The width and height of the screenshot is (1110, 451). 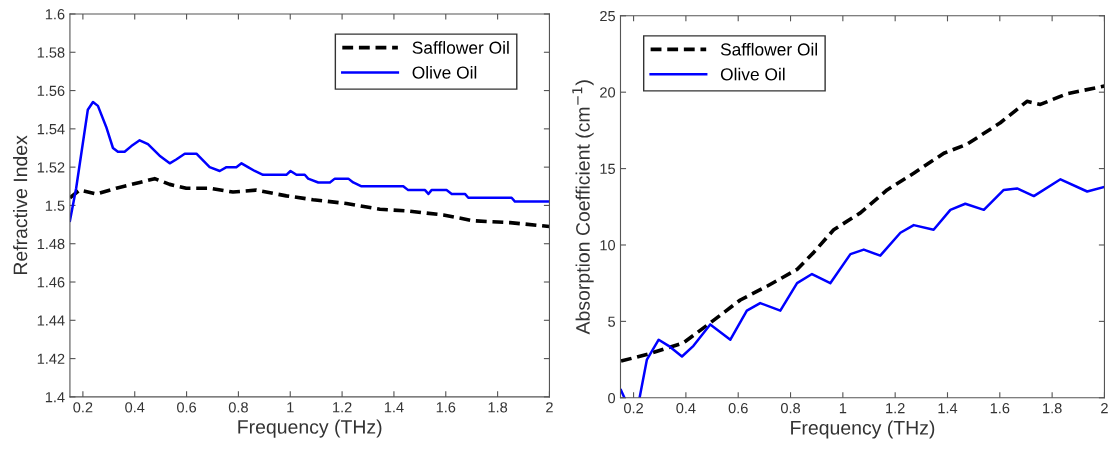 I want to click on y-tick-label: 1.4, so click(x=55, y=397).